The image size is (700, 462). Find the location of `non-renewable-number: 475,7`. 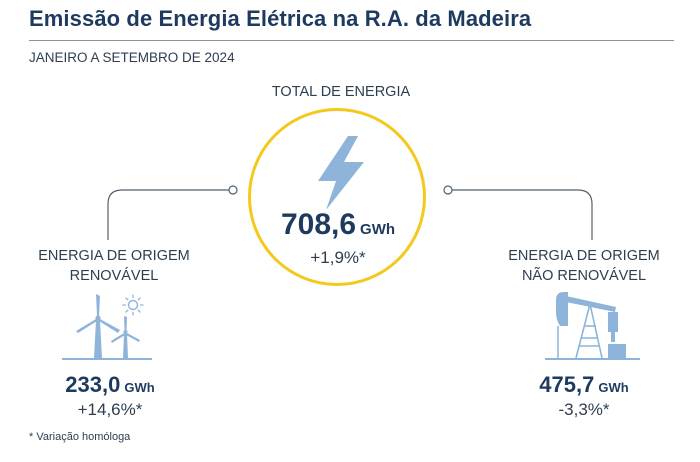

non-renewable-number: 475,7 is located at coordinates (567, 384).